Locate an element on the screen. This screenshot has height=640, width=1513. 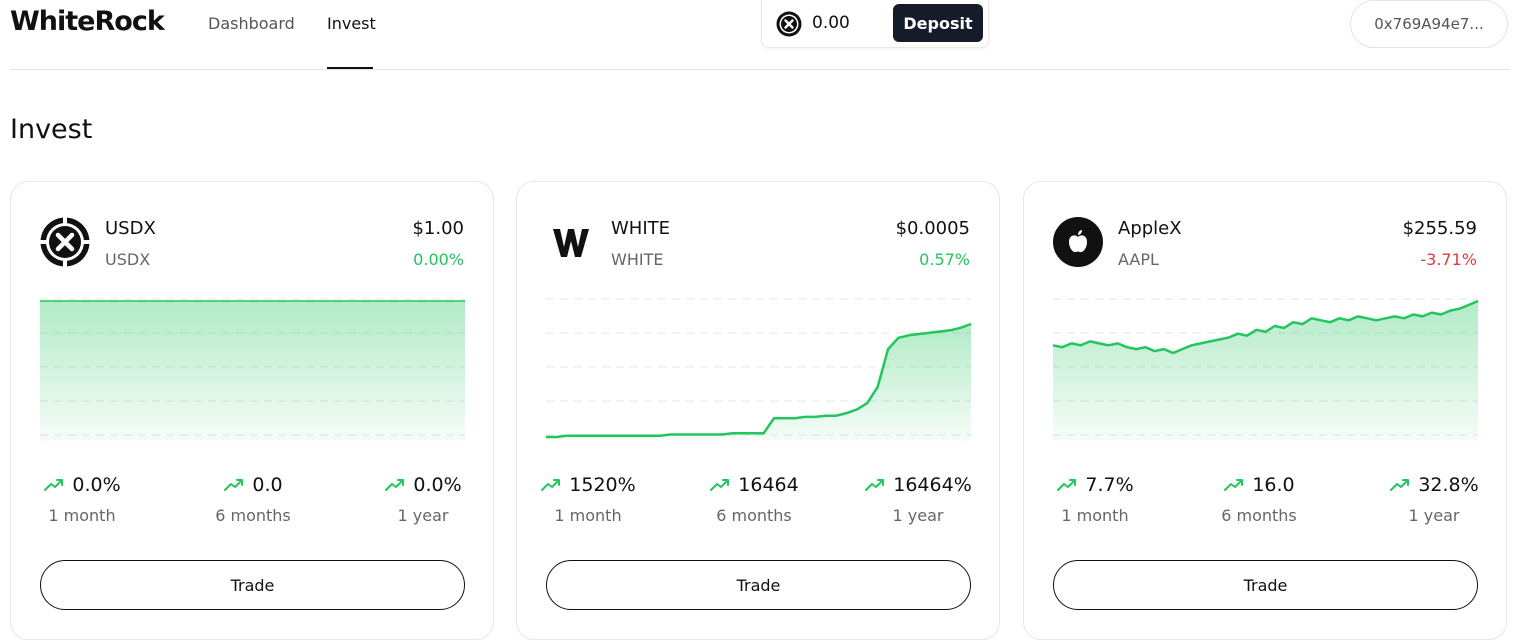
asset-ticker: USDX is located at coordinates (128, 259).